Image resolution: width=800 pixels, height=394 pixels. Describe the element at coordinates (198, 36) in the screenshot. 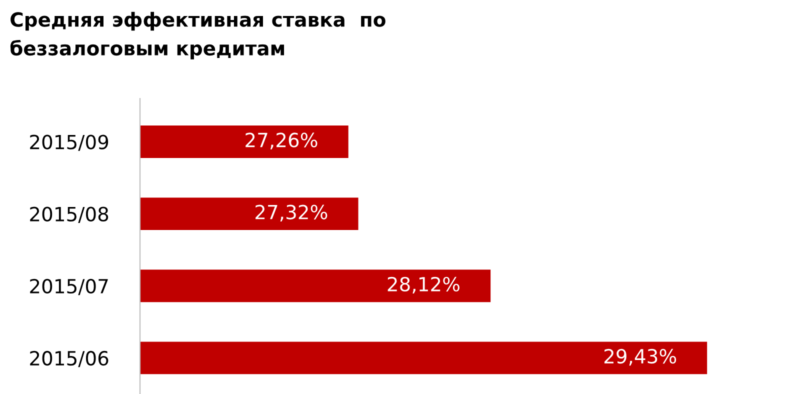

I see `chart-title: Средняя эффективная ставка по беззалоговым кредитам` at that location.